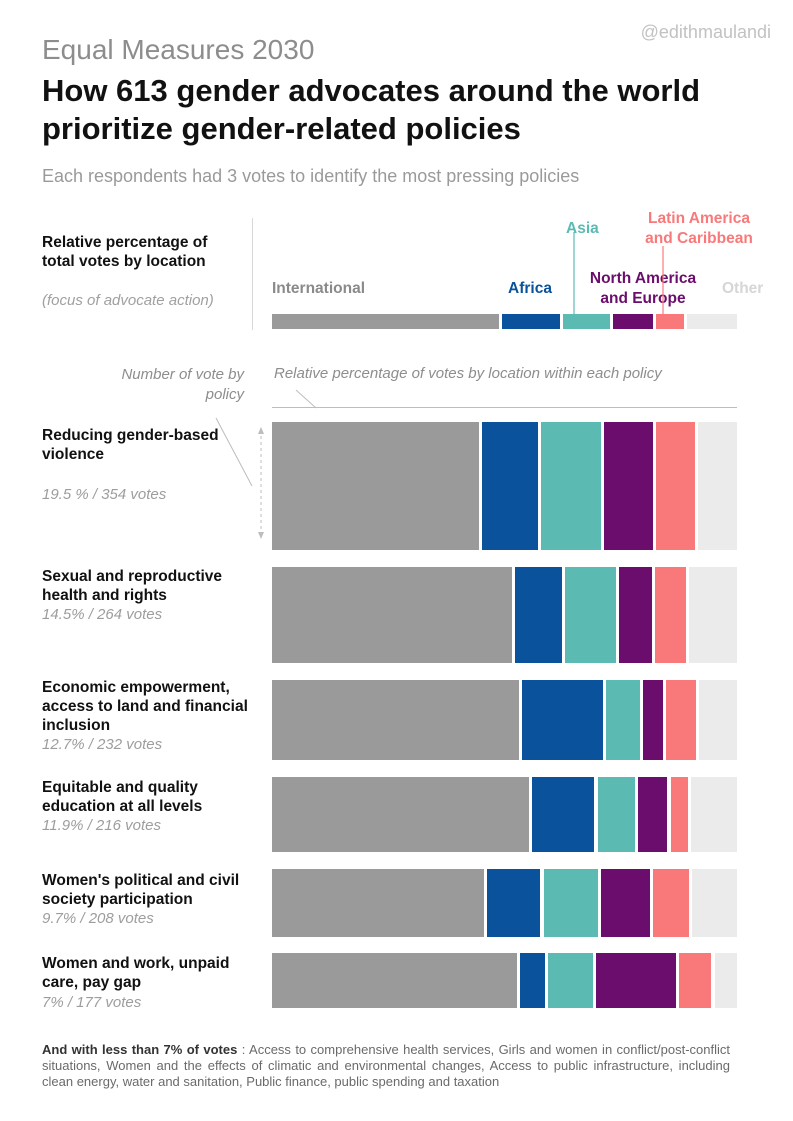  What do you see at coordinates (699, 218) in the screenshot?
I see `legend-item-latin-america-line1: Latin America` at bounding box center [699, 218].